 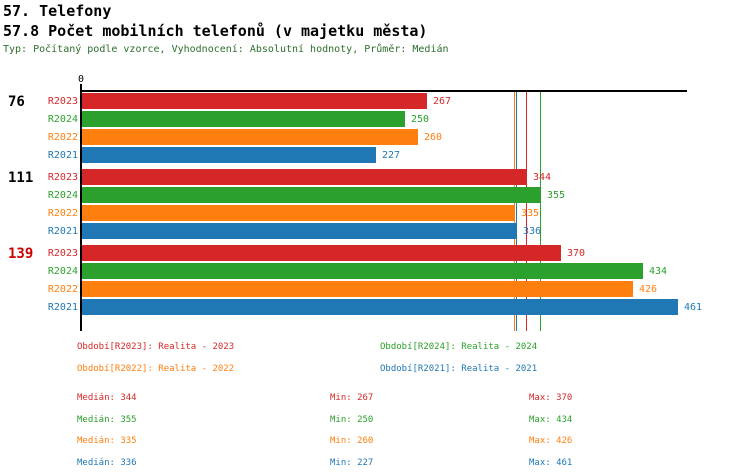 What do you see at coordinates (551, 398) in the screenshot?
I see `stat-max-R2023: Max: 370` at bounding box center [551, 398].